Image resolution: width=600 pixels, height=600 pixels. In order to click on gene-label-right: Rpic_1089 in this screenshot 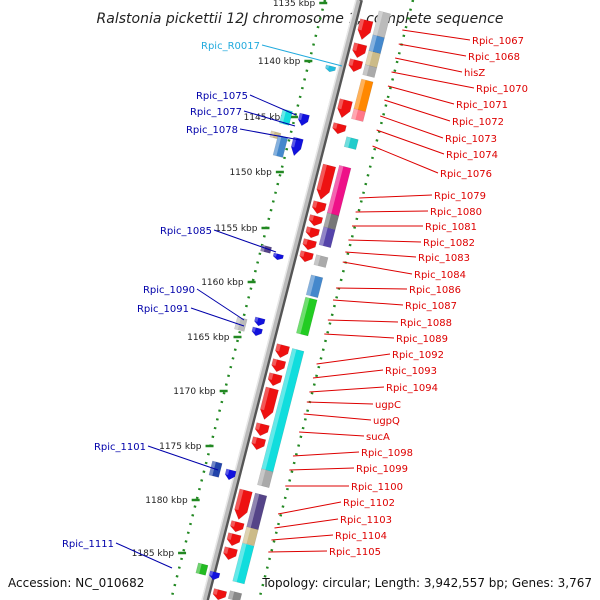, I will do `click(422, 339)`.